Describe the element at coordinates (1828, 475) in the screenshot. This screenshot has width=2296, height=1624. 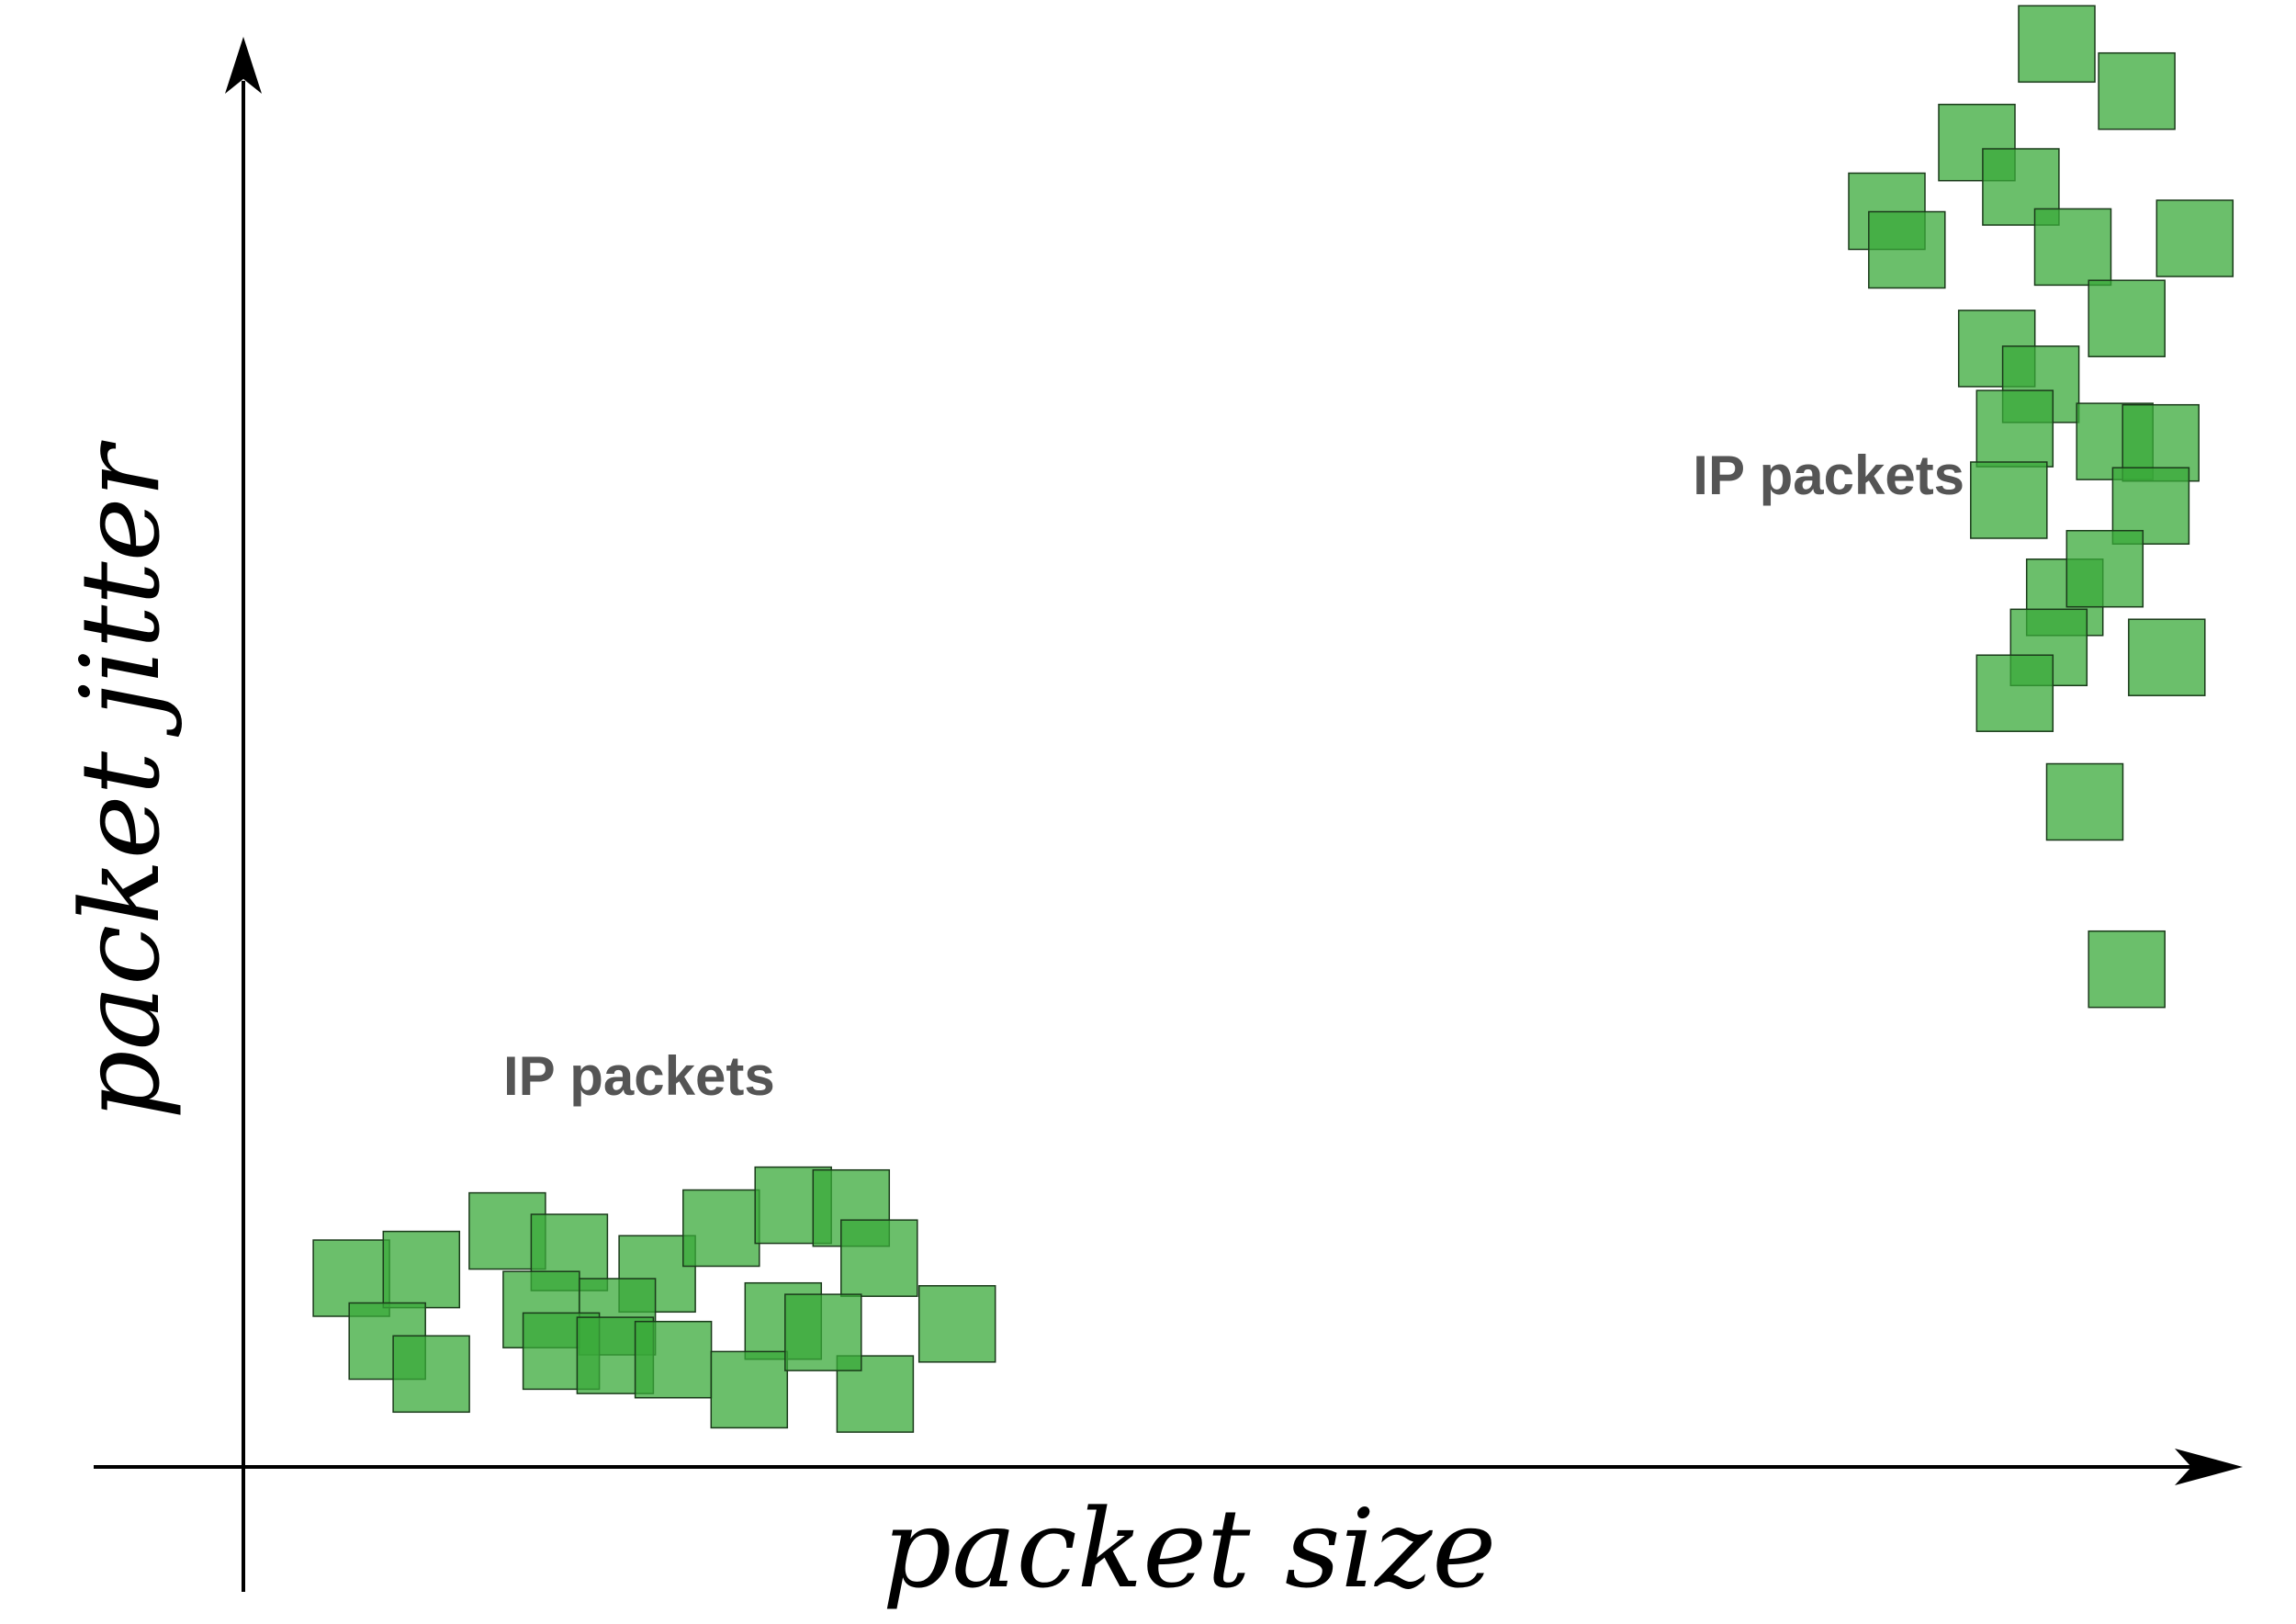
I see `cluster-label-2: IP packets` at that location.